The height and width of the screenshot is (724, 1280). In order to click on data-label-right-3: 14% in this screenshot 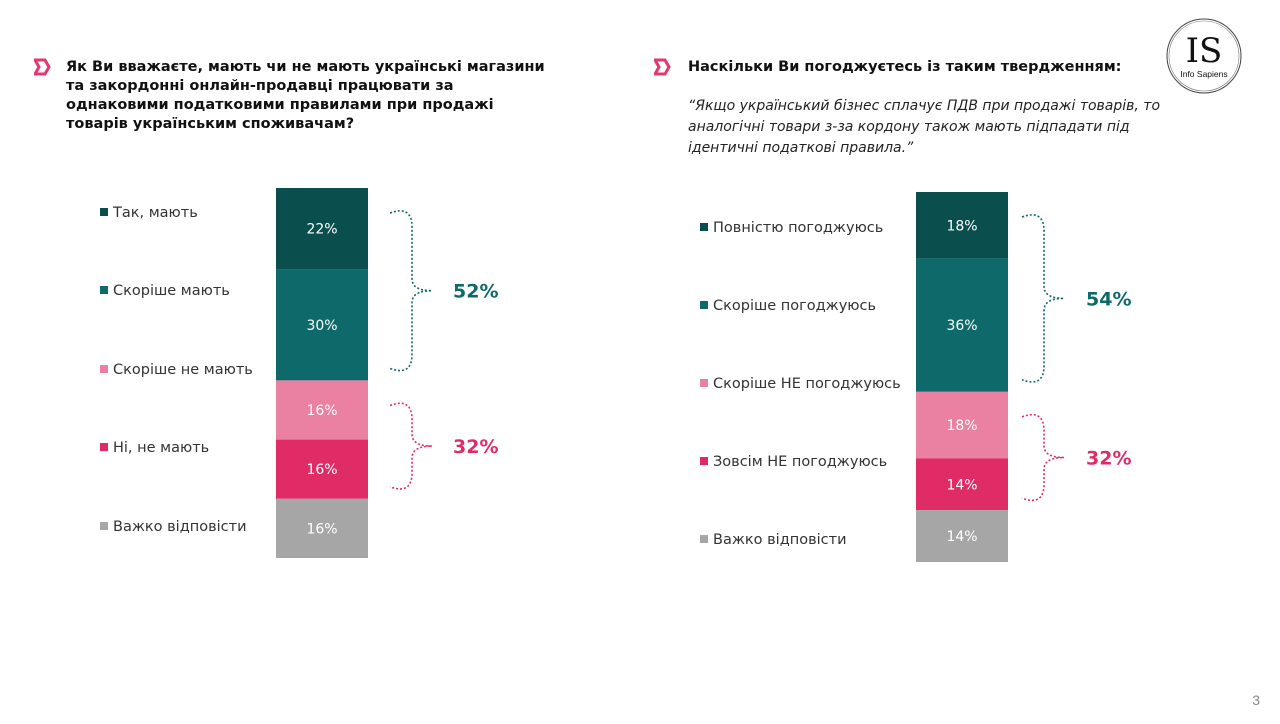, I will do `click(961, 485)`.